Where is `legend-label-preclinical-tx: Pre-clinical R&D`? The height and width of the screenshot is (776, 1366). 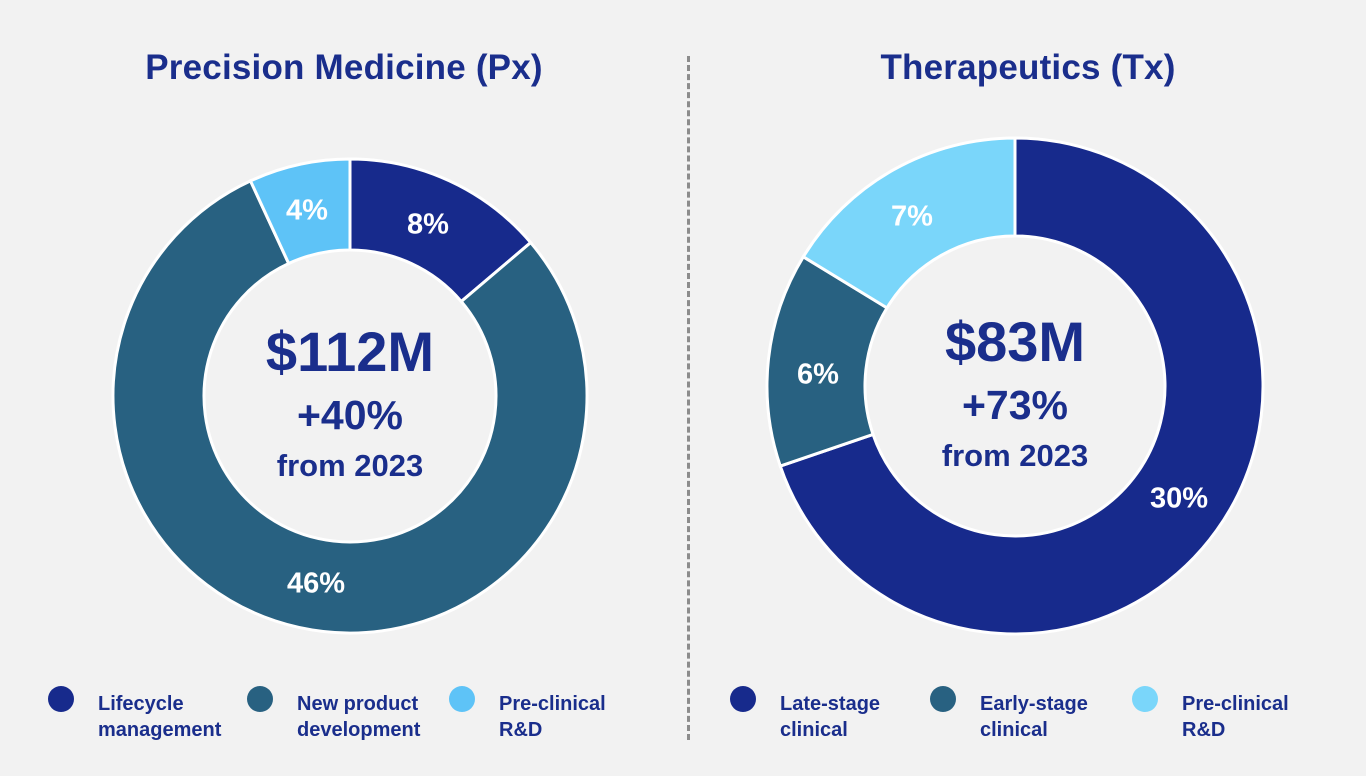 legend-label-preclinical-tx: Pre-clinical R&D is located at coordinates (1235, 717).